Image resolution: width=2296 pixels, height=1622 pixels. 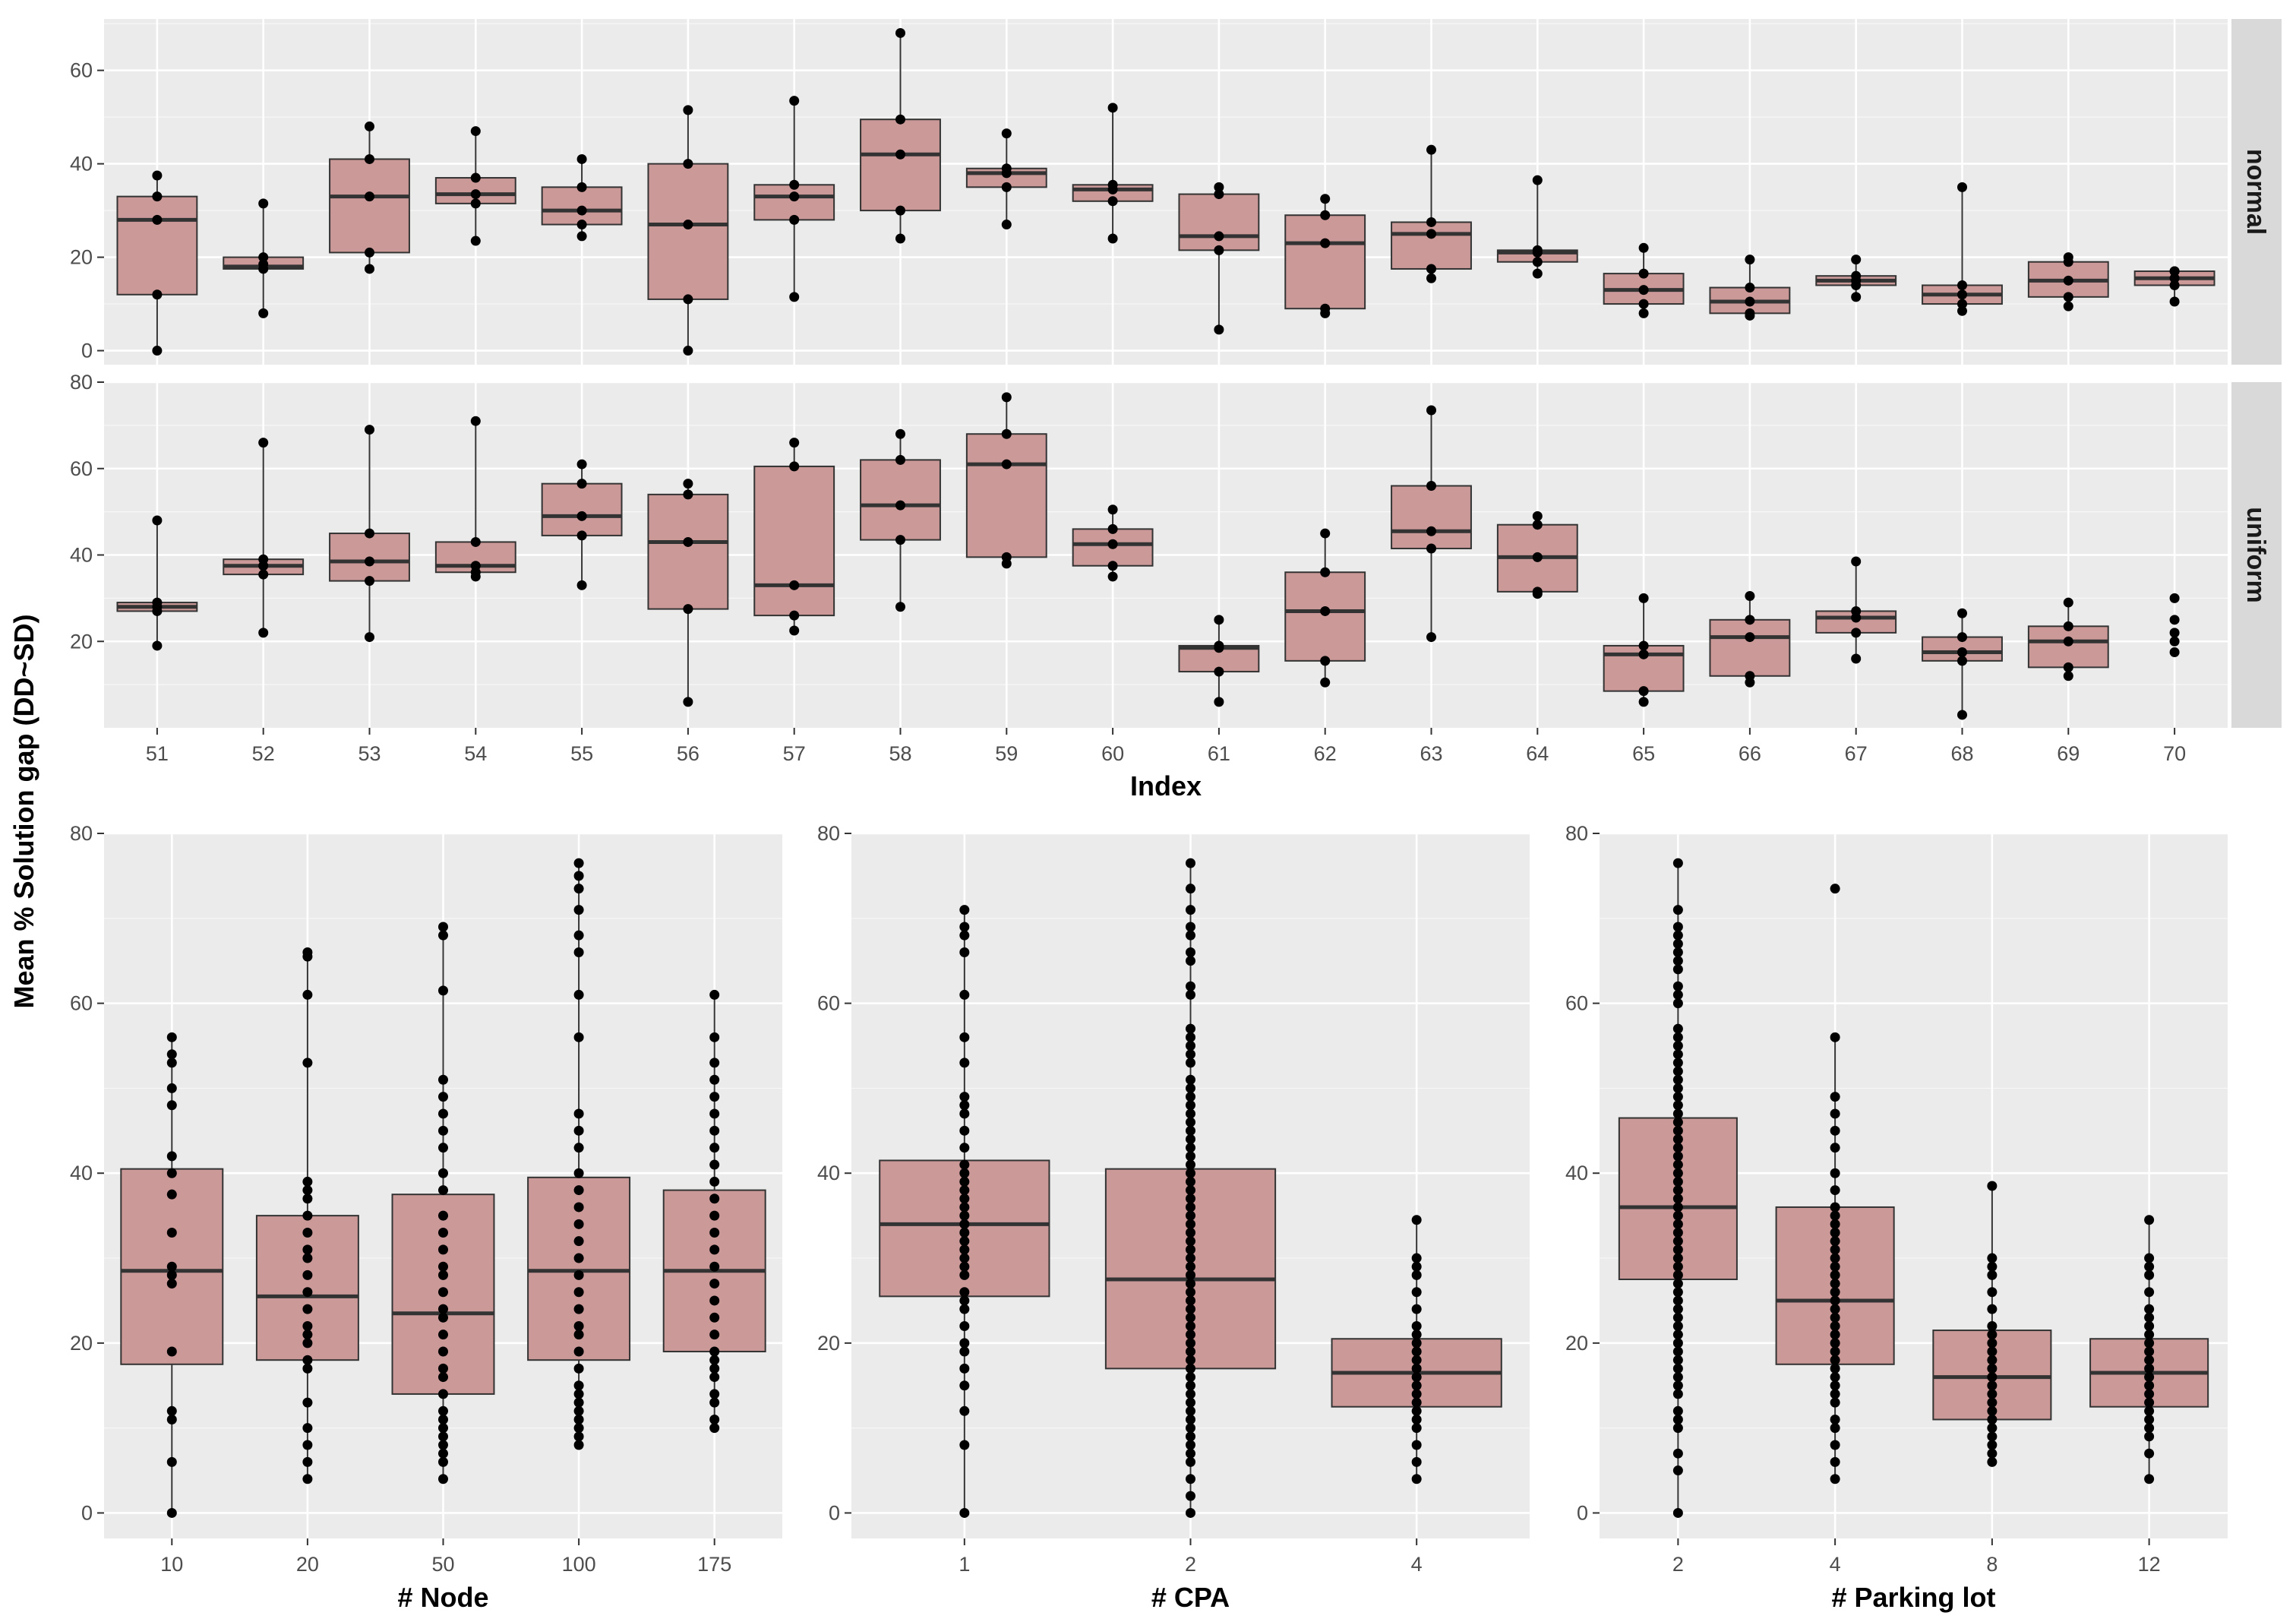 What do you see at coordinates (1431, 753) in the screenshot?
I see `x-tick-label: 63` at bounding box center [1431, 753].